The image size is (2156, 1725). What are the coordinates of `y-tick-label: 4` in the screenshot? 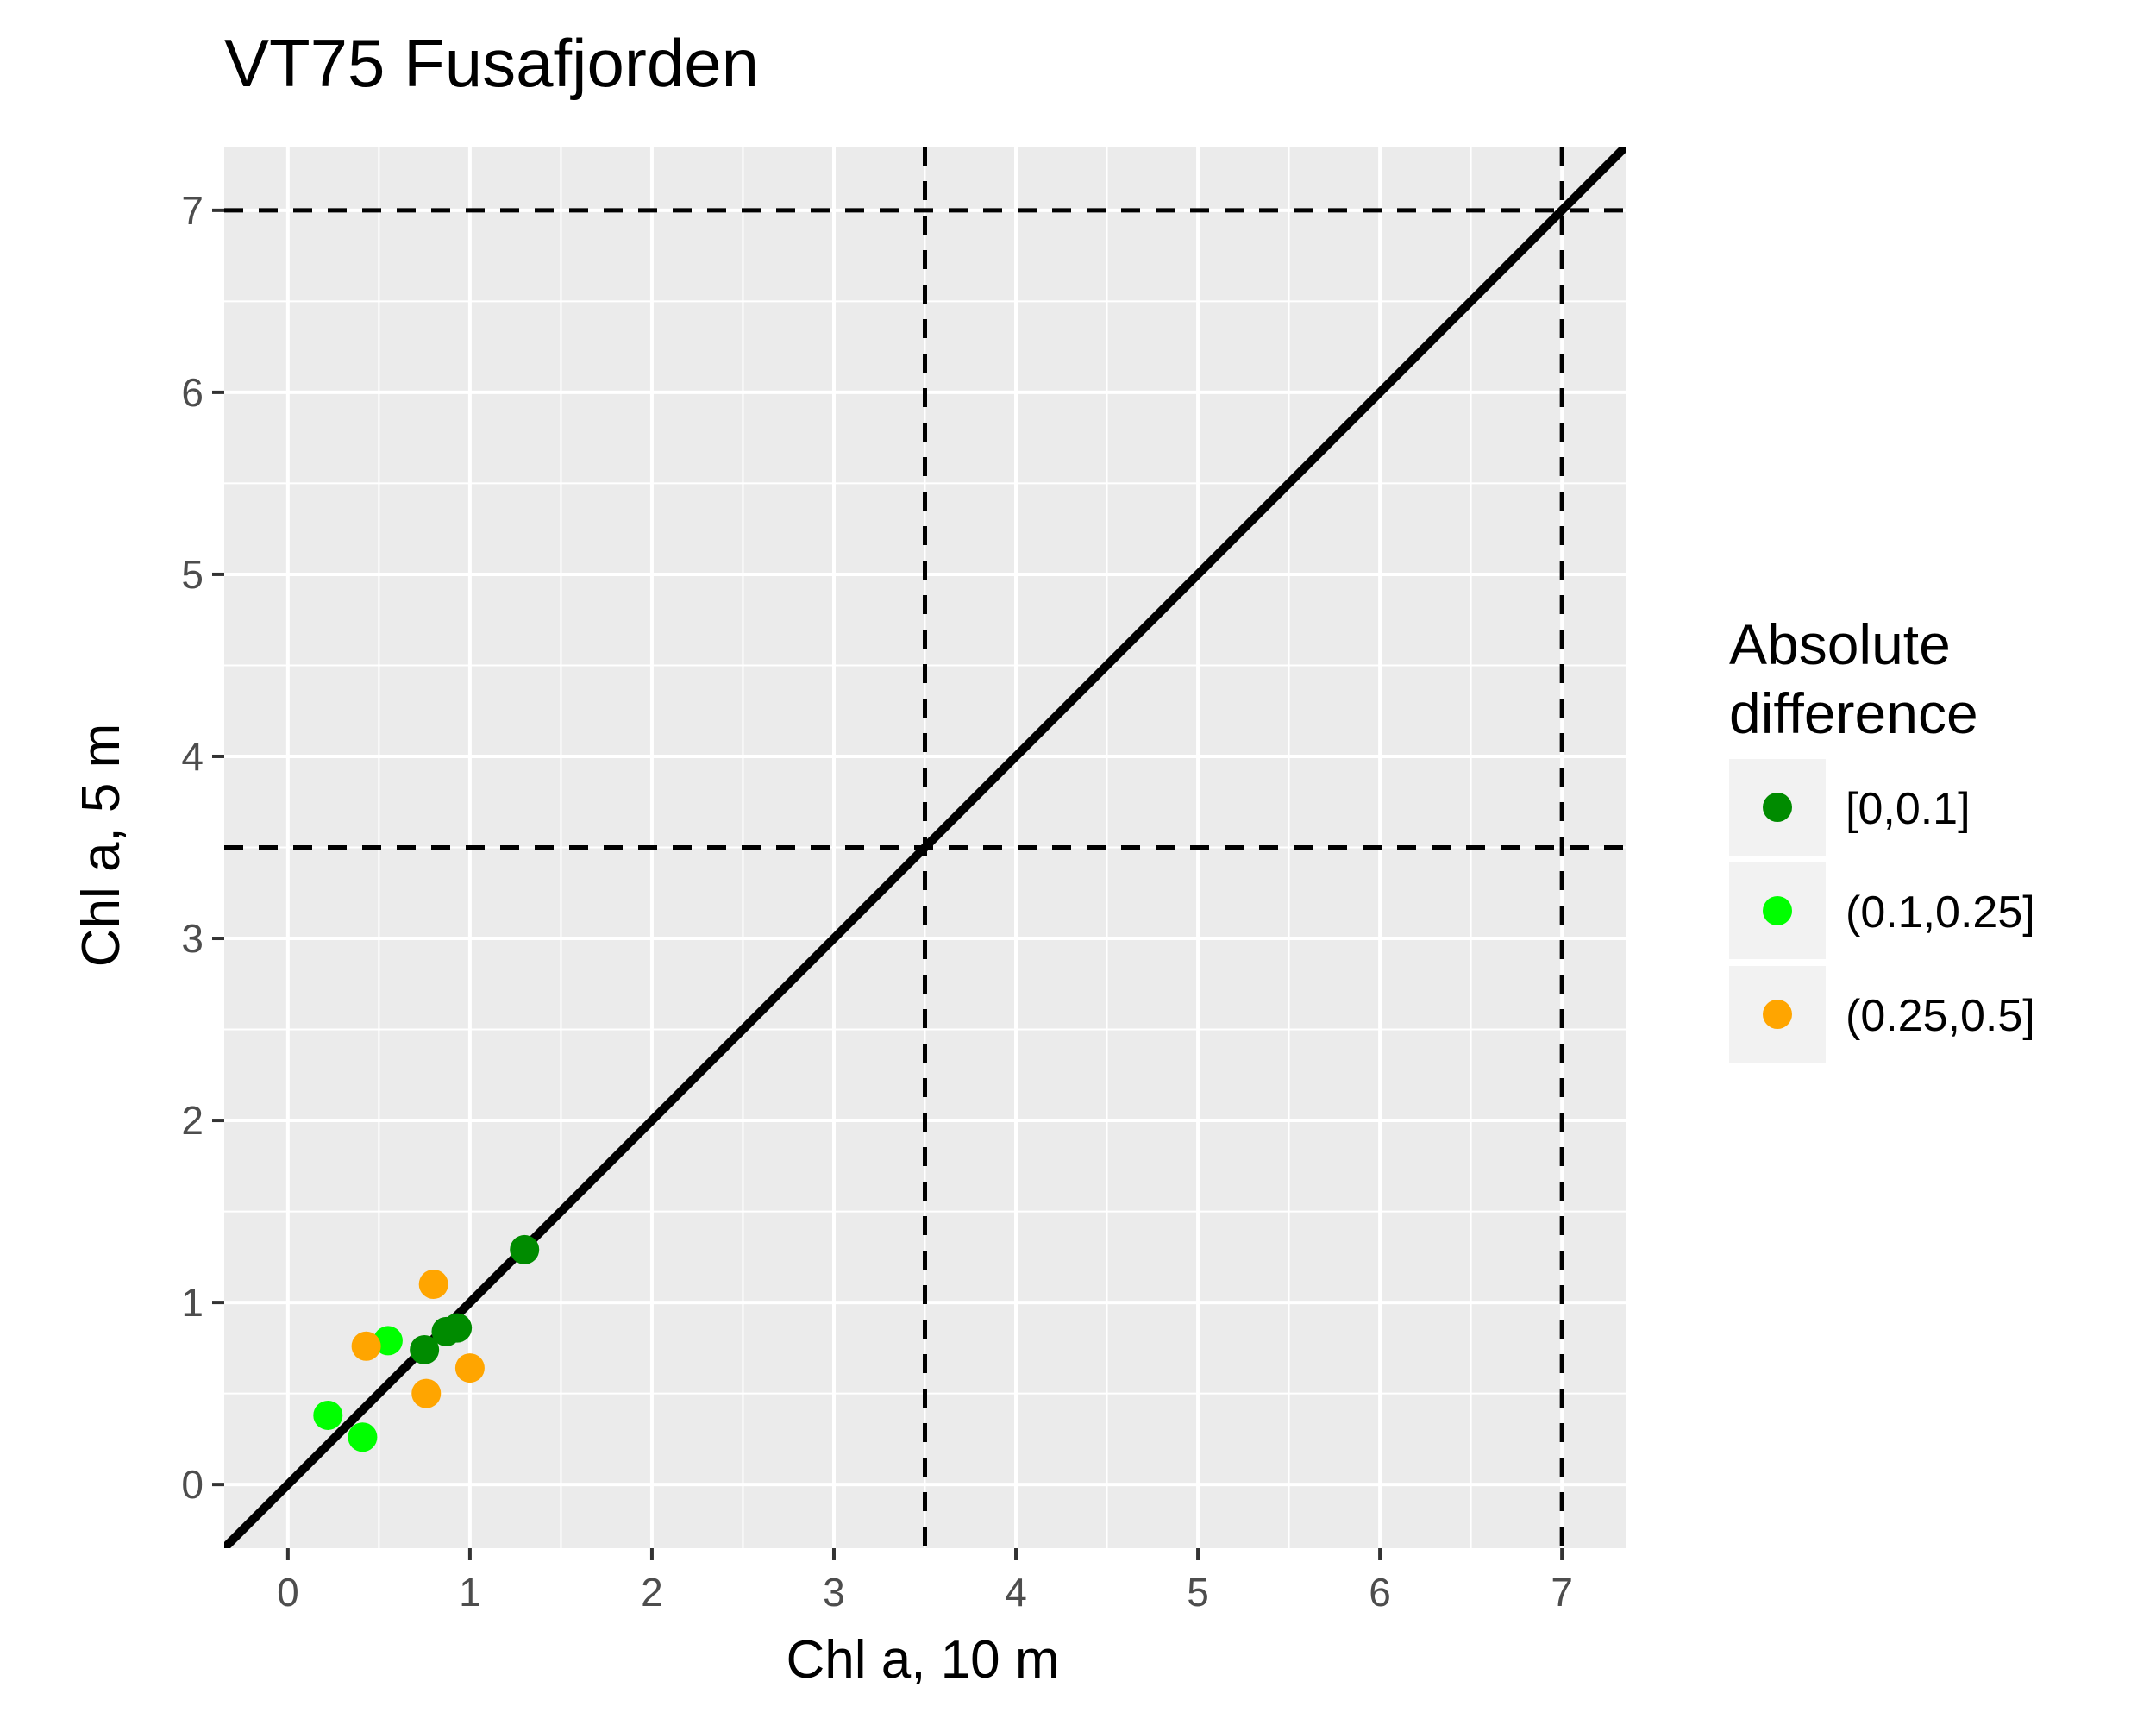 It's located at (192, 757).